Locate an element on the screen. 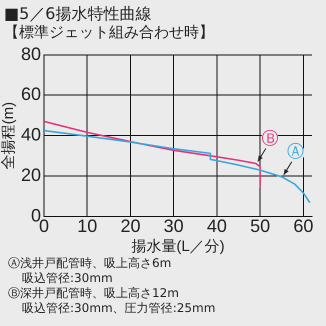 The image size is (326, 326). x-tick-label: 10 is located at coordinates (87, 226).